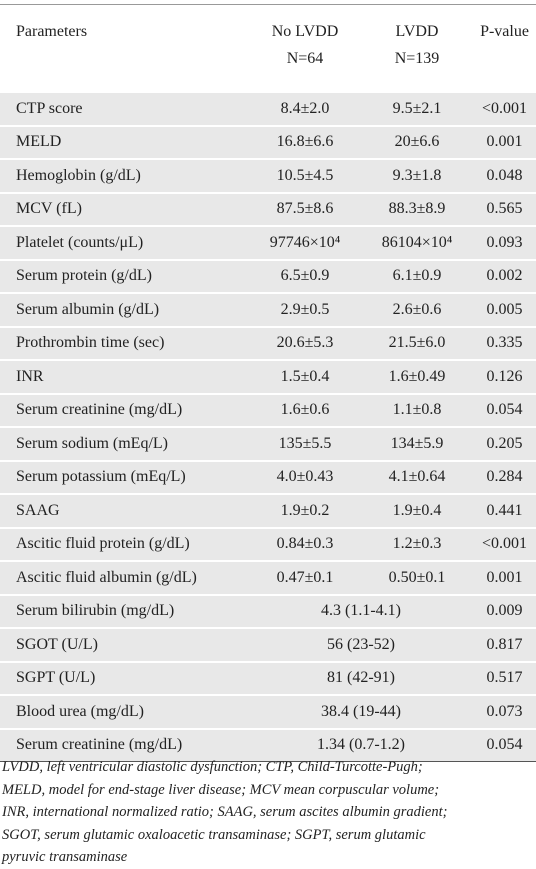  What do you see at coordinates (417, 242) in the screenshot?
I see `cell: 86104×10⁴` at bounding box center [417, 242].